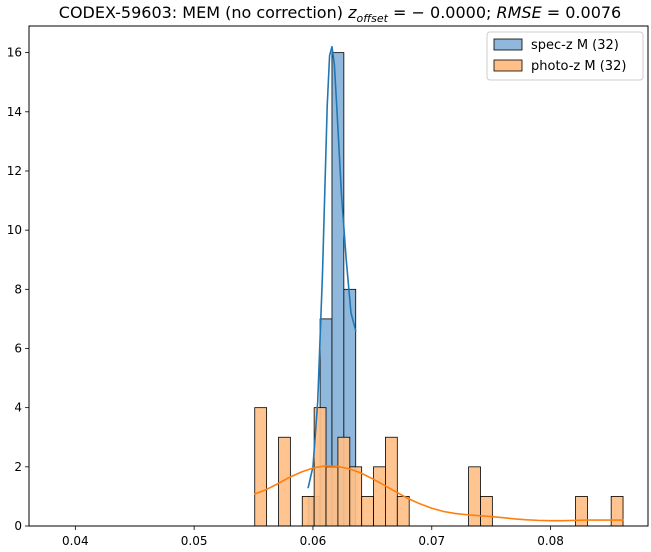  I want to click on kde-line-photo-z, so click(438, 493).